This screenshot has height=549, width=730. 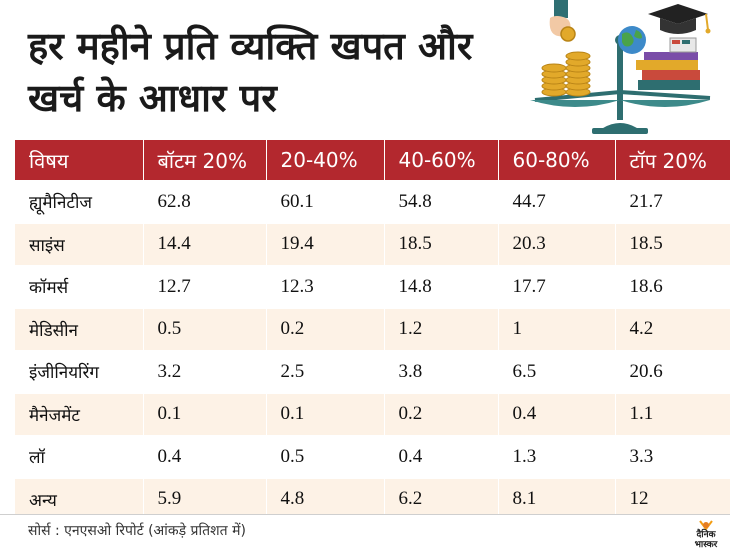 I want to click on table-cell: 8.1, so click(x=557, y=498).